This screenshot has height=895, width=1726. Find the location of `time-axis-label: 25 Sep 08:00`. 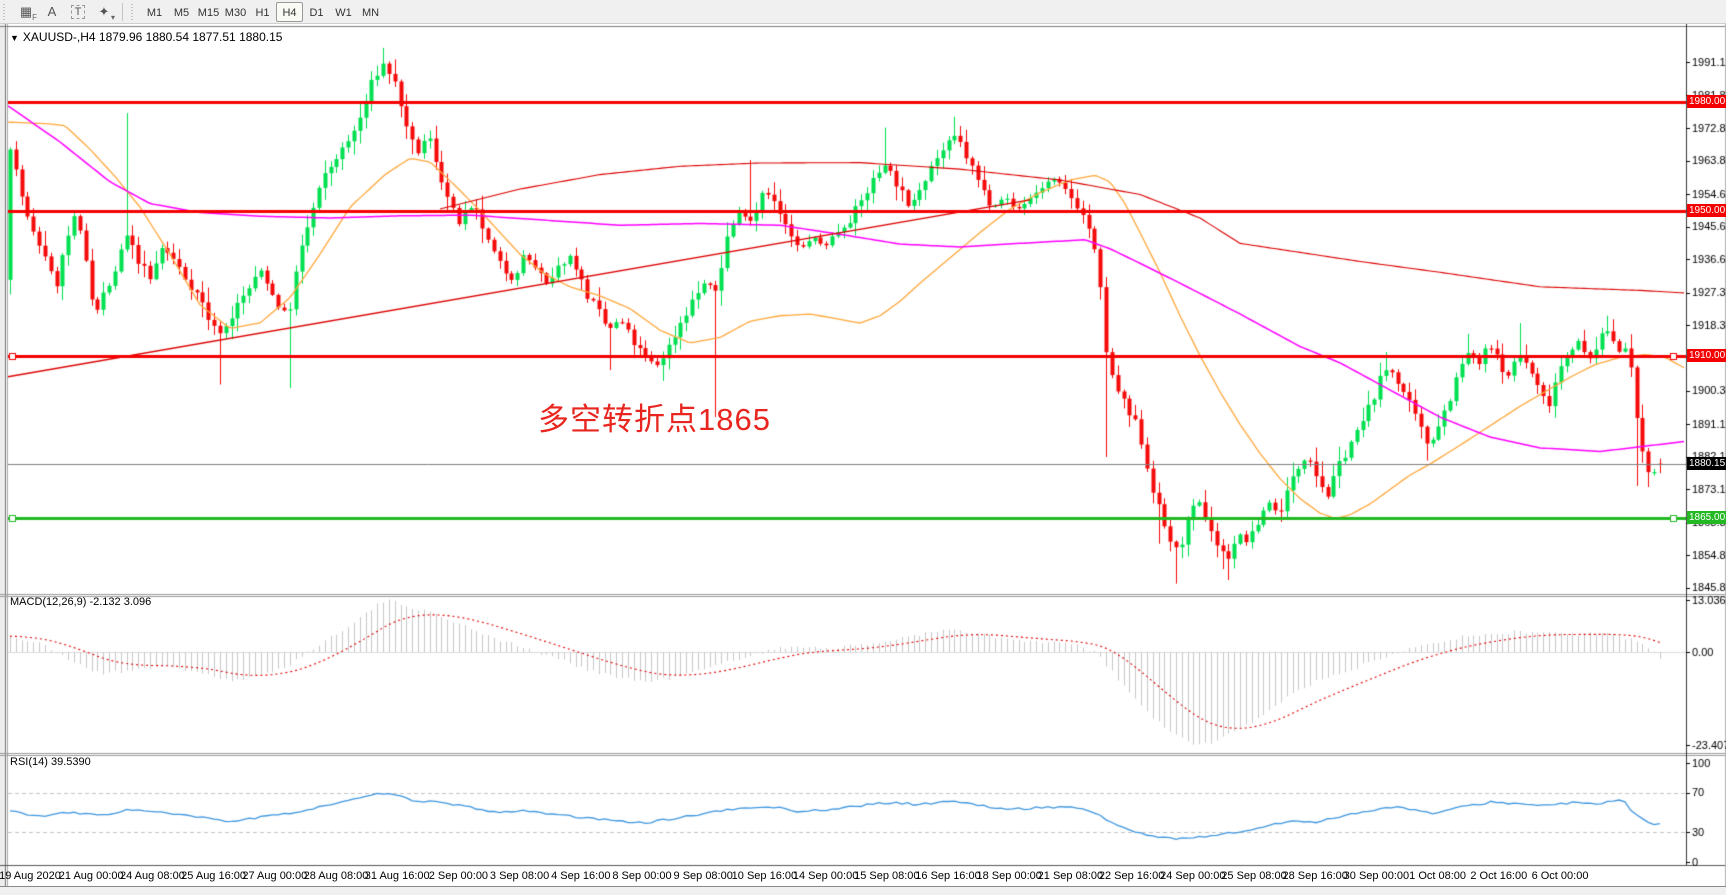

time-axis-label: 25 Sep 08:00 is located at coordinates (1254, 876).